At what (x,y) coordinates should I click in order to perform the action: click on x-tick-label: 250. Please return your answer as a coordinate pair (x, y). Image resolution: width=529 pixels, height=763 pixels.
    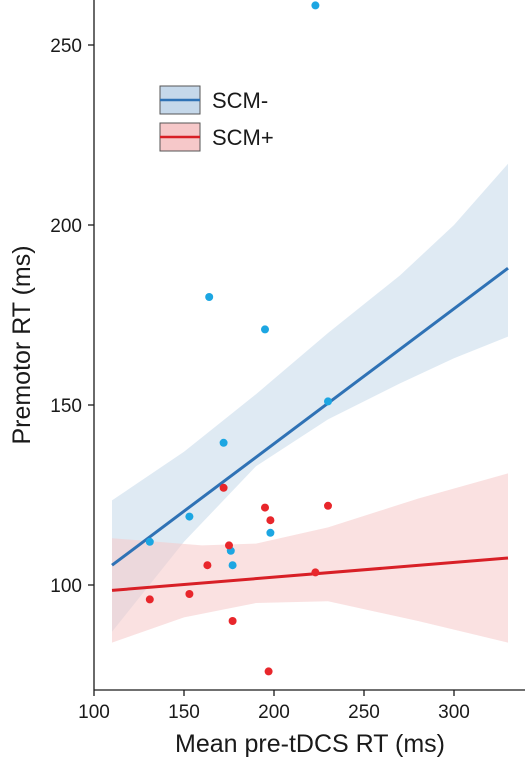
    Looking at the image, I should click on (364, 712).